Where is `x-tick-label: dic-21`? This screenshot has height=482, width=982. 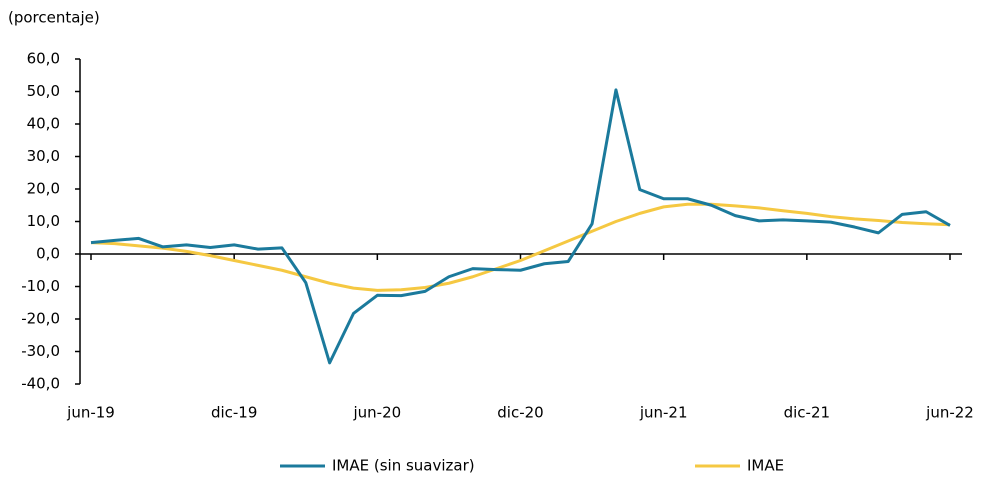
x-tick-label: dic-21 is located at coordinates (807, 413).